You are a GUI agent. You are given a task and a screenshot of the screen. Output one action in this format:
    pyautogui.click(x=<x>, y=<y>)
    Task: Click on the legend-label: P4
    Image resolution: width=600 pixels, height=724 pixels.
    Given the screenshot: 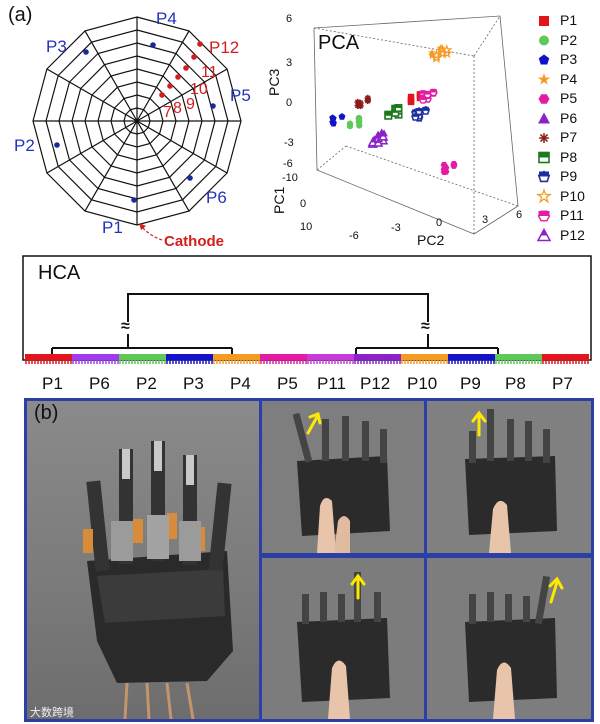 What is the action you would take?
    pyautogui.click(x=569, y=78)
    